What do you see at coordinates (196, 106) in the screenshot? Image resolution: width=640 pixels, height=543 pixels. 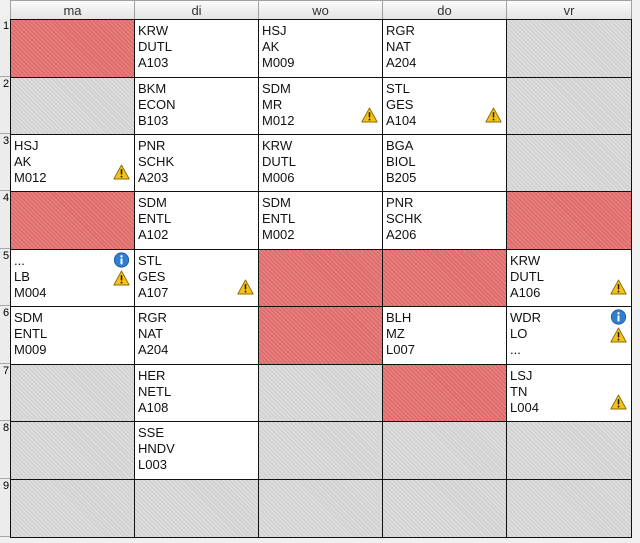 I see `timetable-cell-di-2: BKM ECON B103` at bounding box center [196, 106].